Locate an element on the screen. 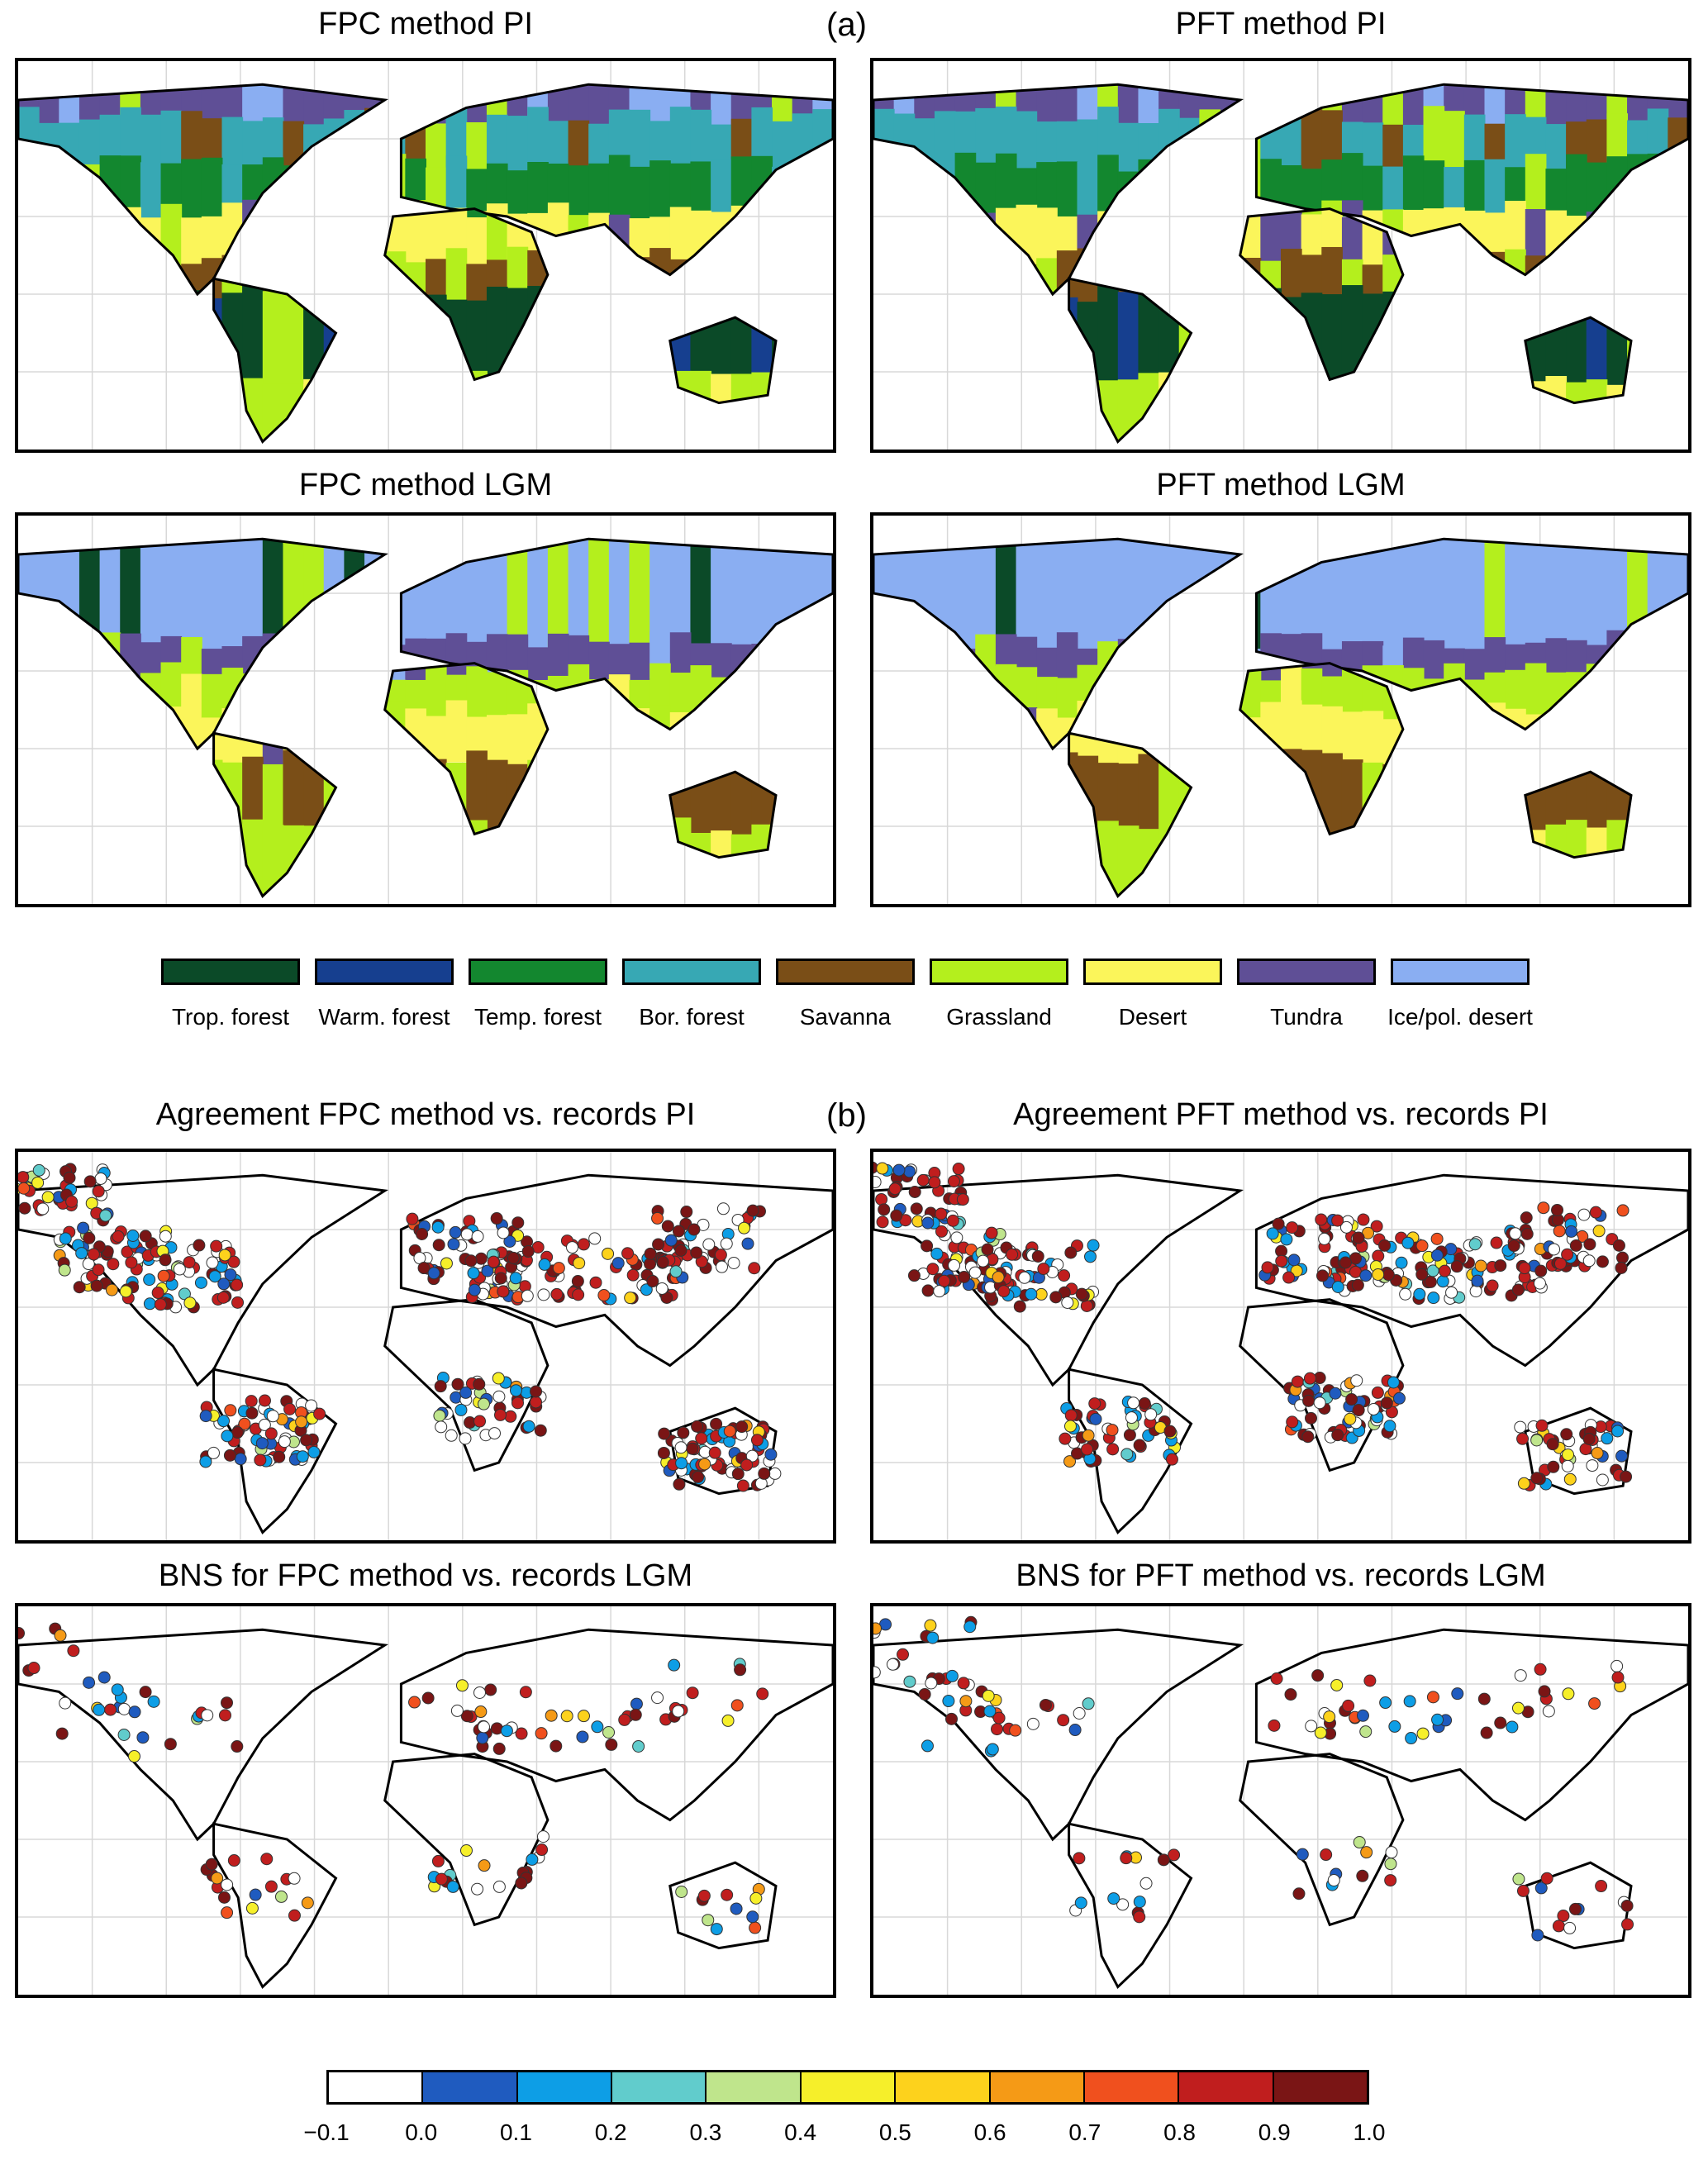 The image size is (1708, 2174). map-fpc-pi is located at coordinates (425, 255).